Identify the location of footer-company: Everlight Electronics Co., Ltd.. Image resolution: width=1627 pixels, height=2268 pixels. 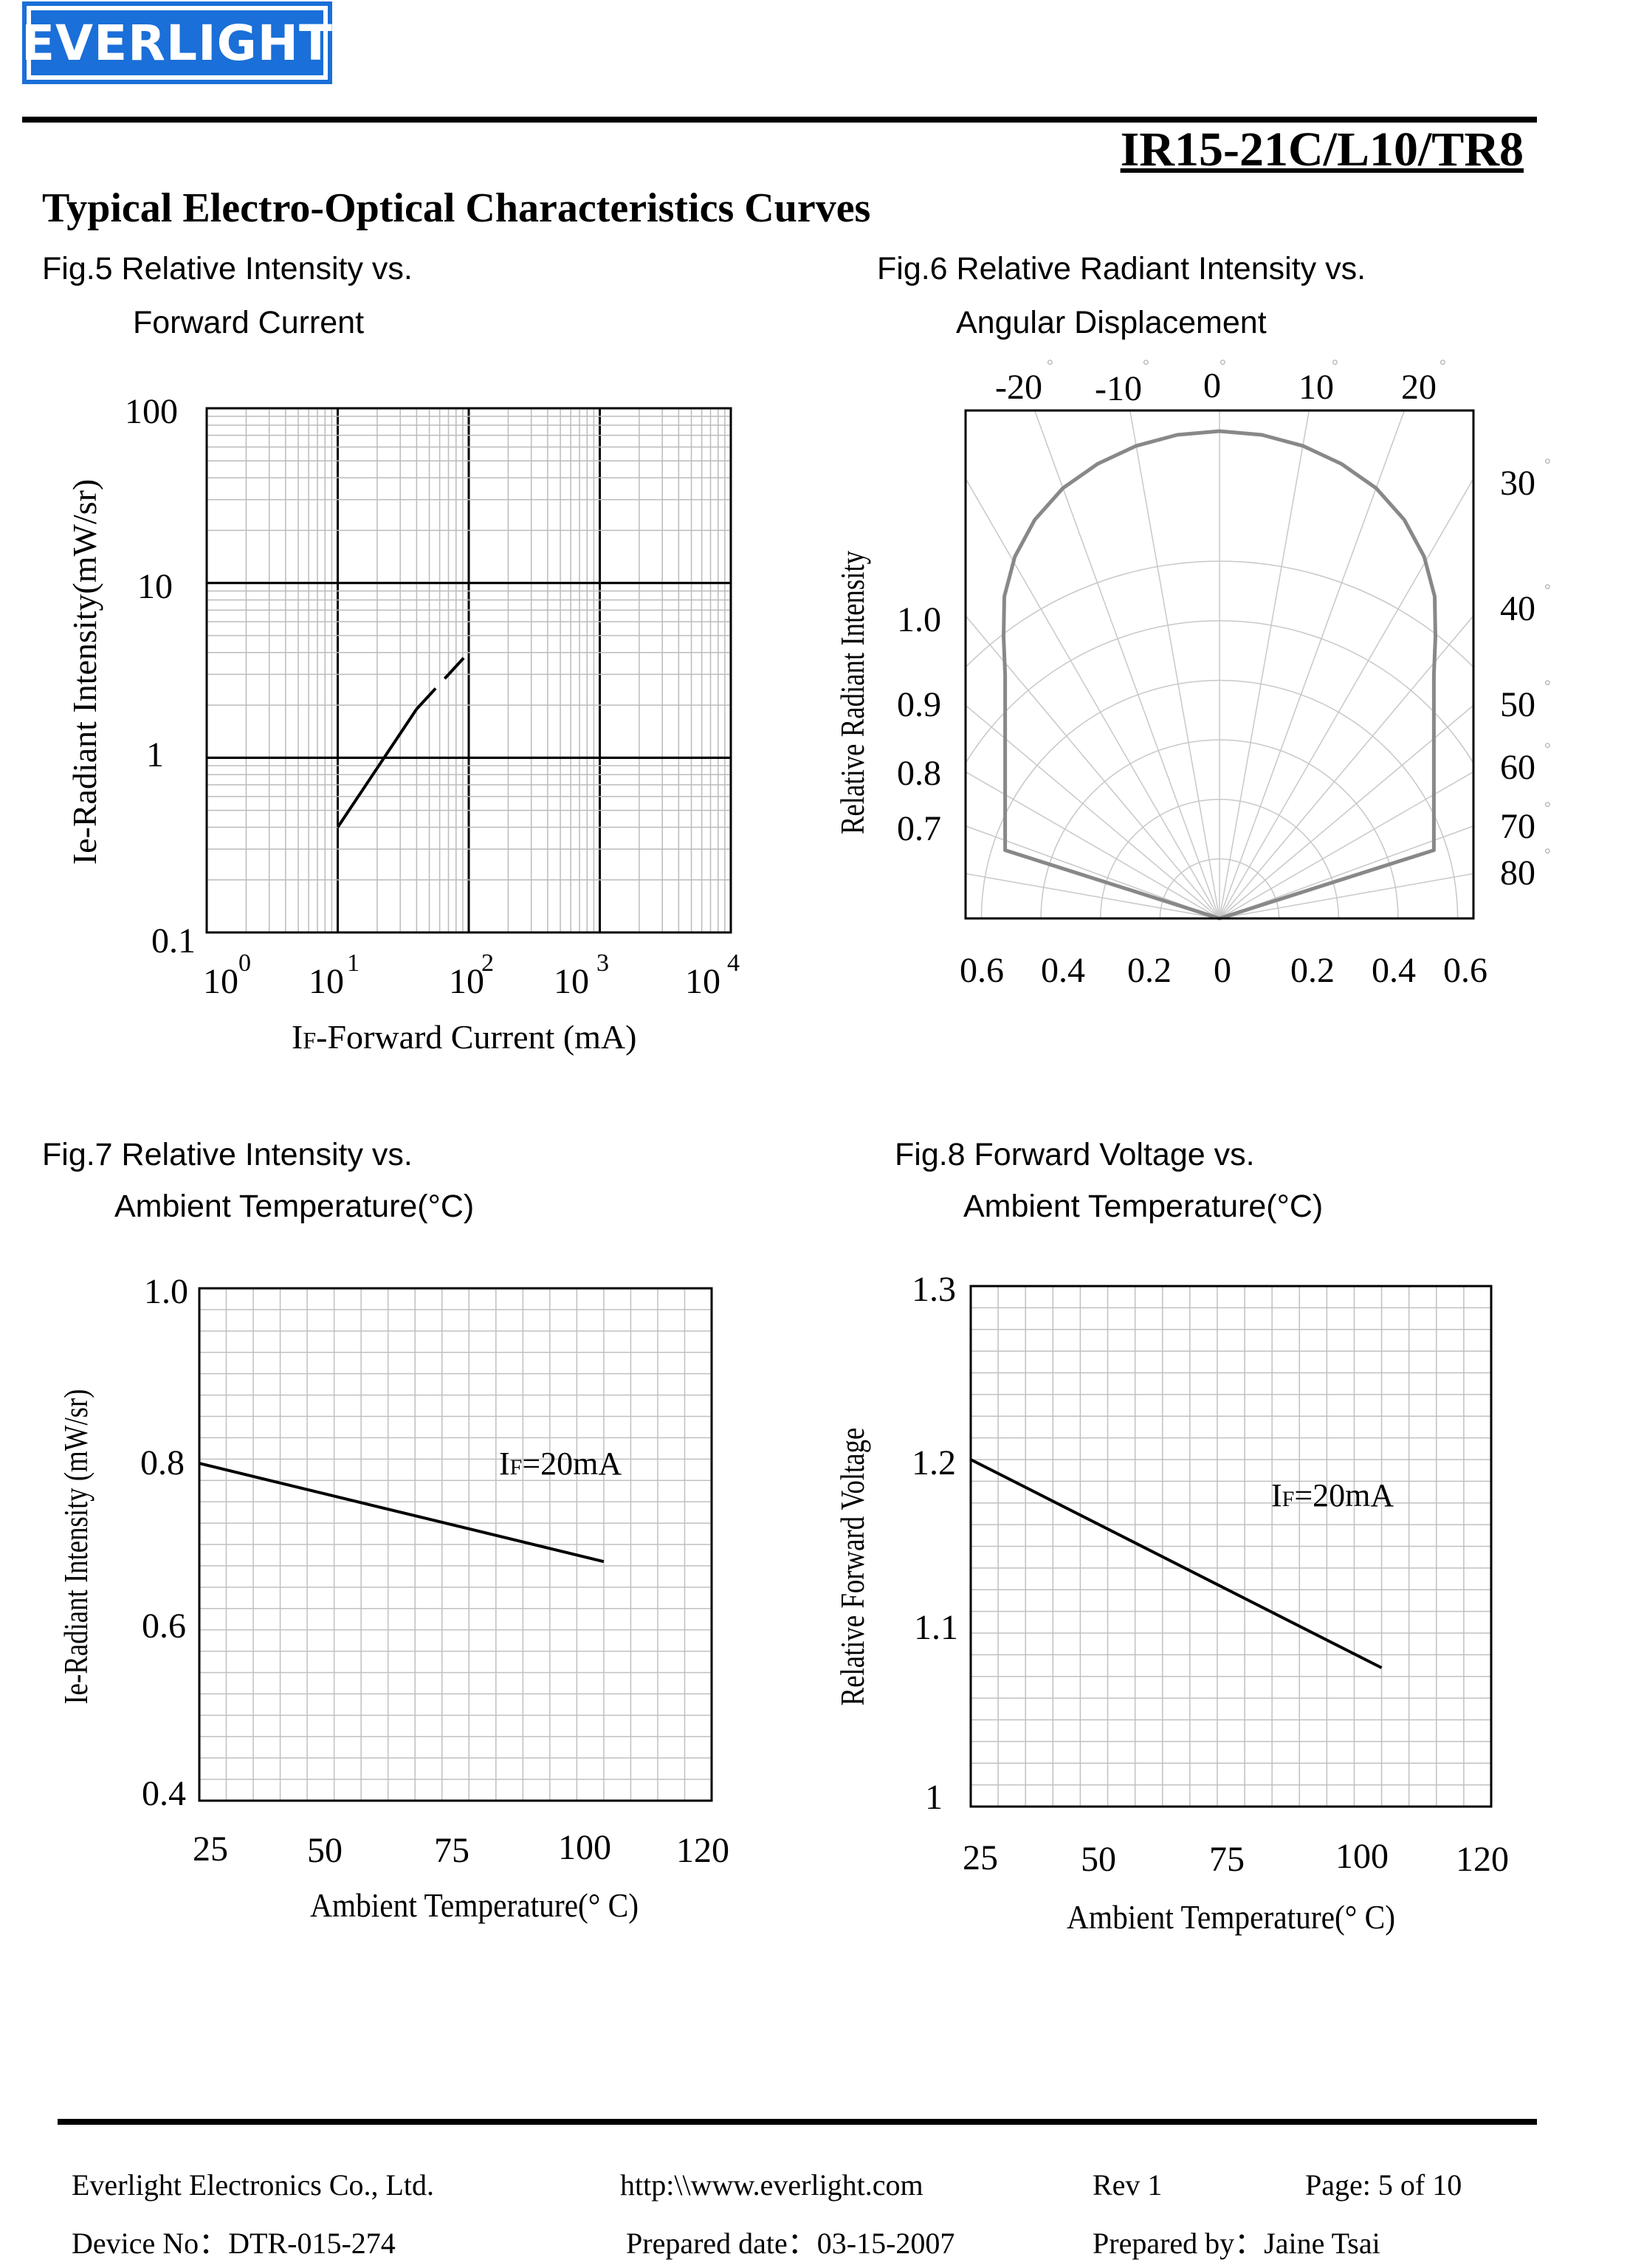
(253, 2185).